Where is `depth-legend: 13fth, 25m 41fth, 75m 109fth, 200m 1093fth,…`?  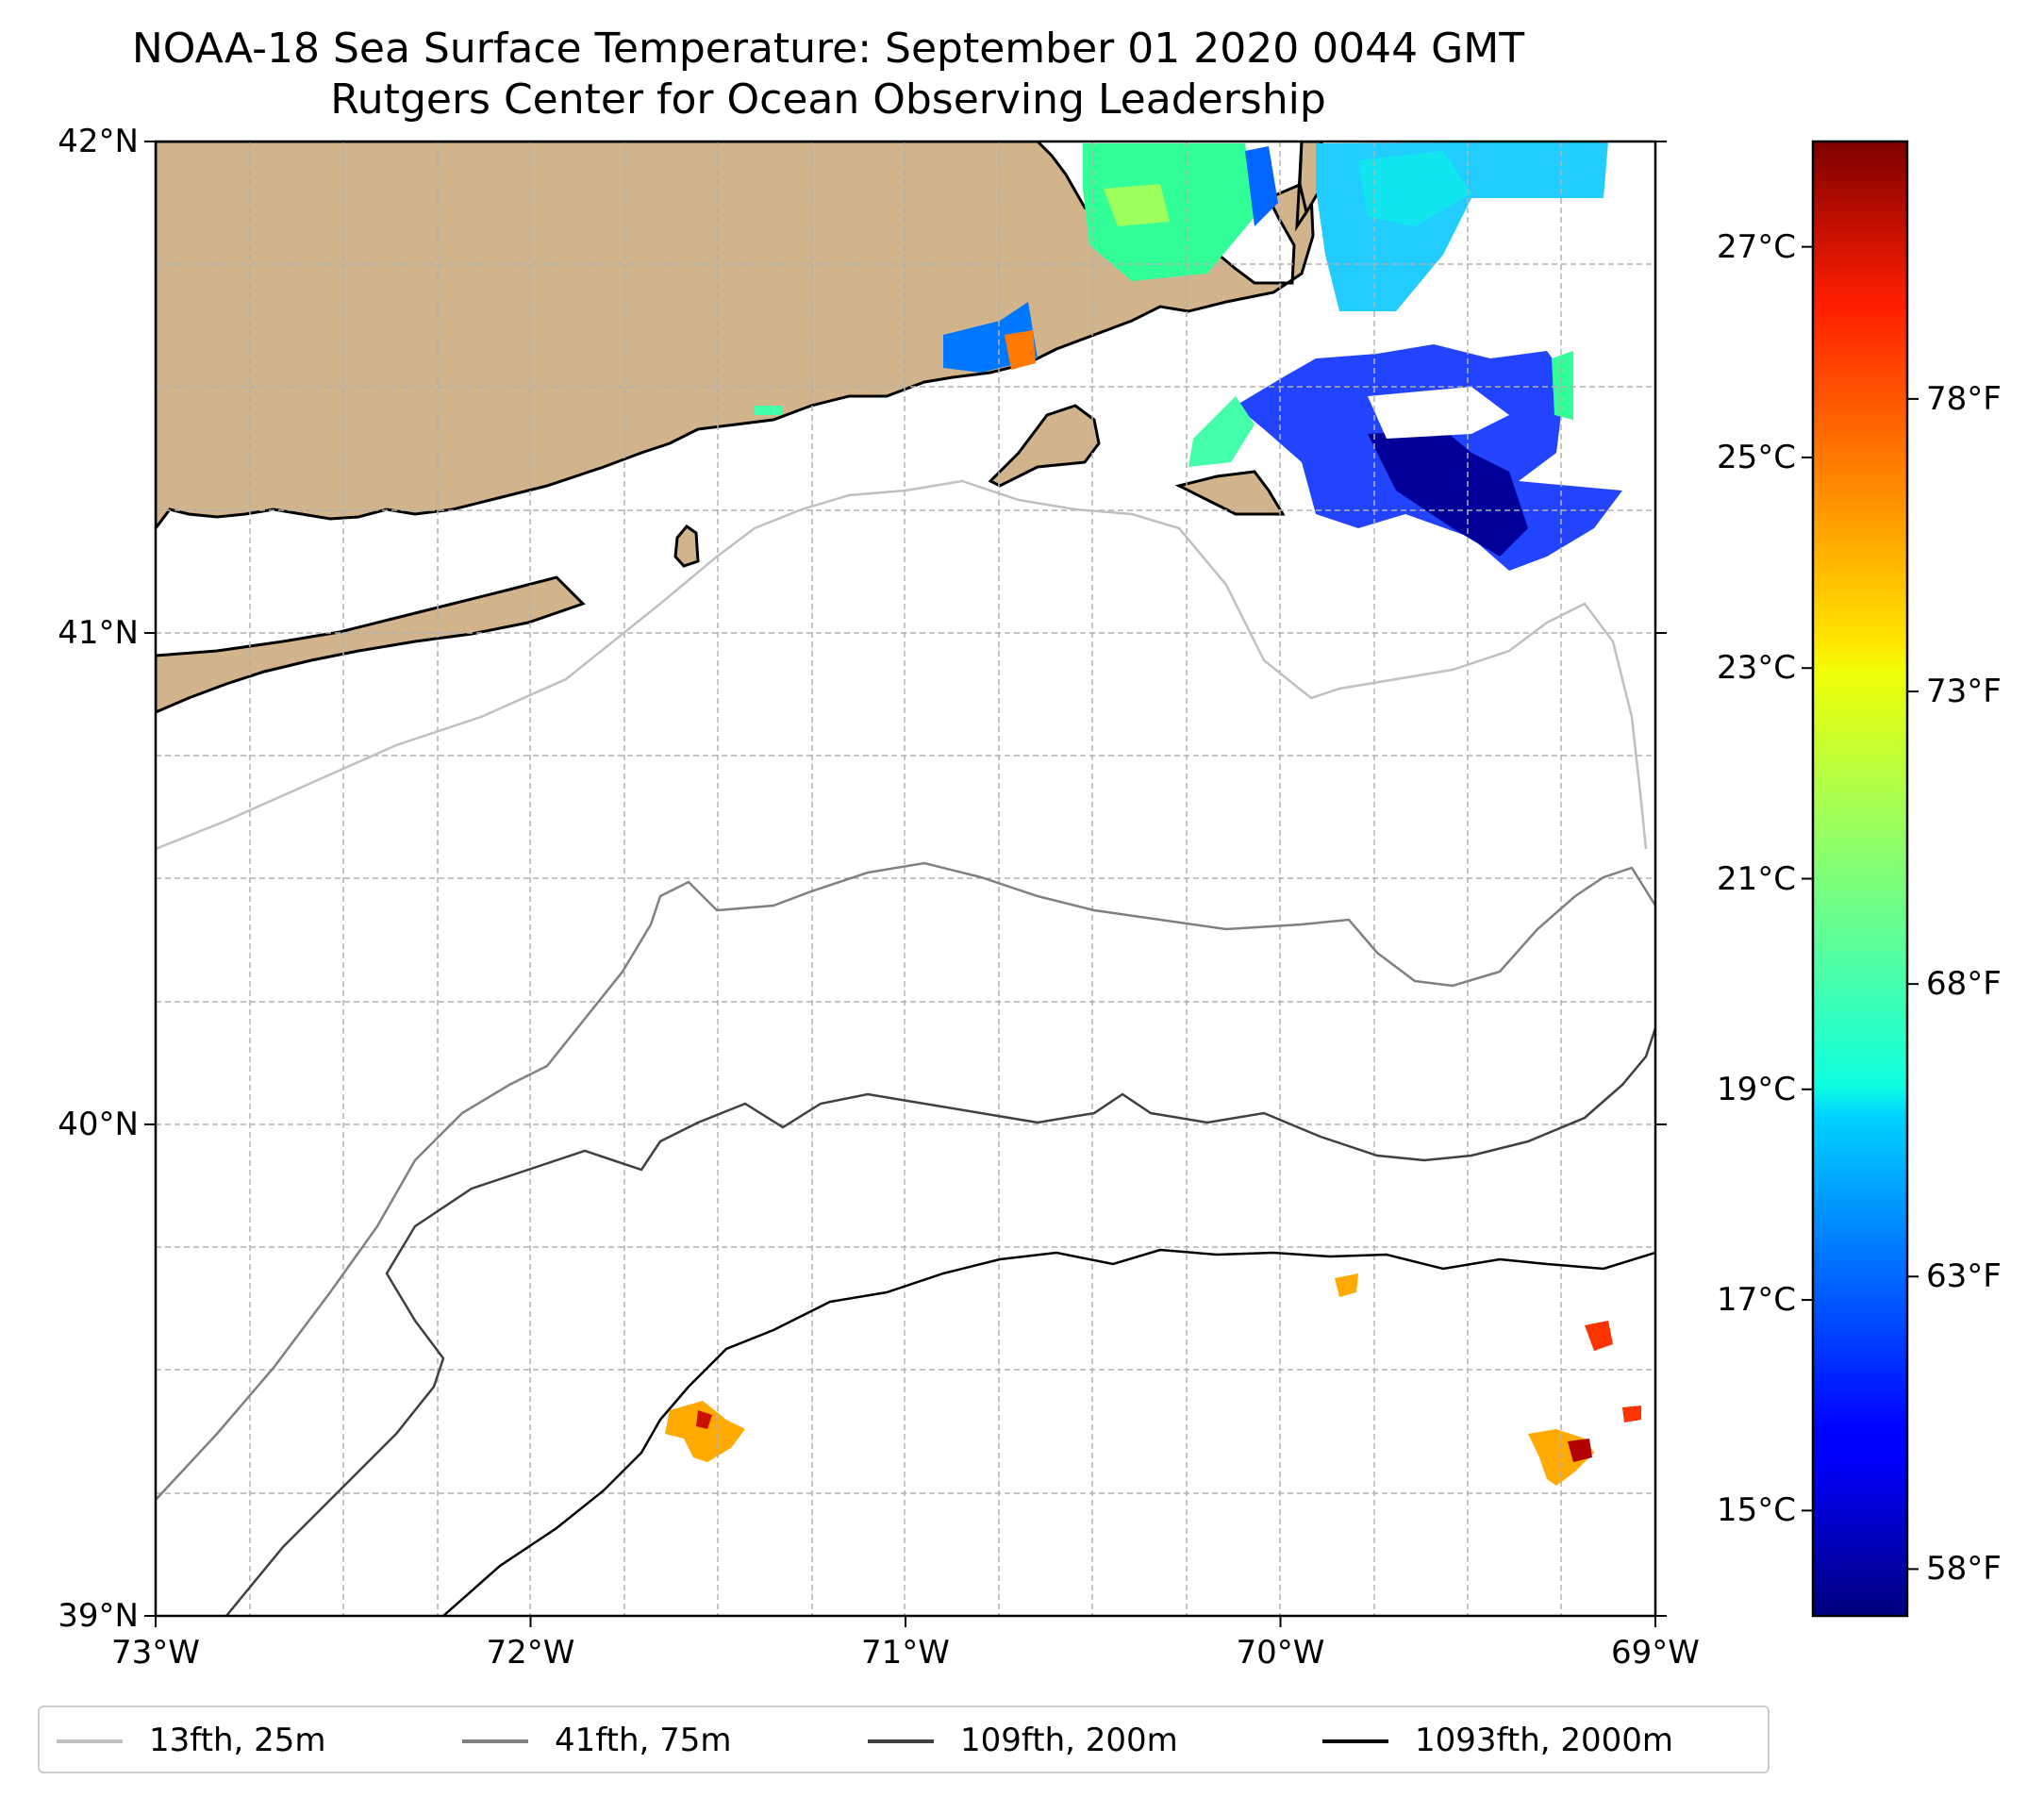 depth-legend: 13fth, 25m 41fth, 75m 109fth, 200m 1093fth,… is located at coordinates (904, 1739).